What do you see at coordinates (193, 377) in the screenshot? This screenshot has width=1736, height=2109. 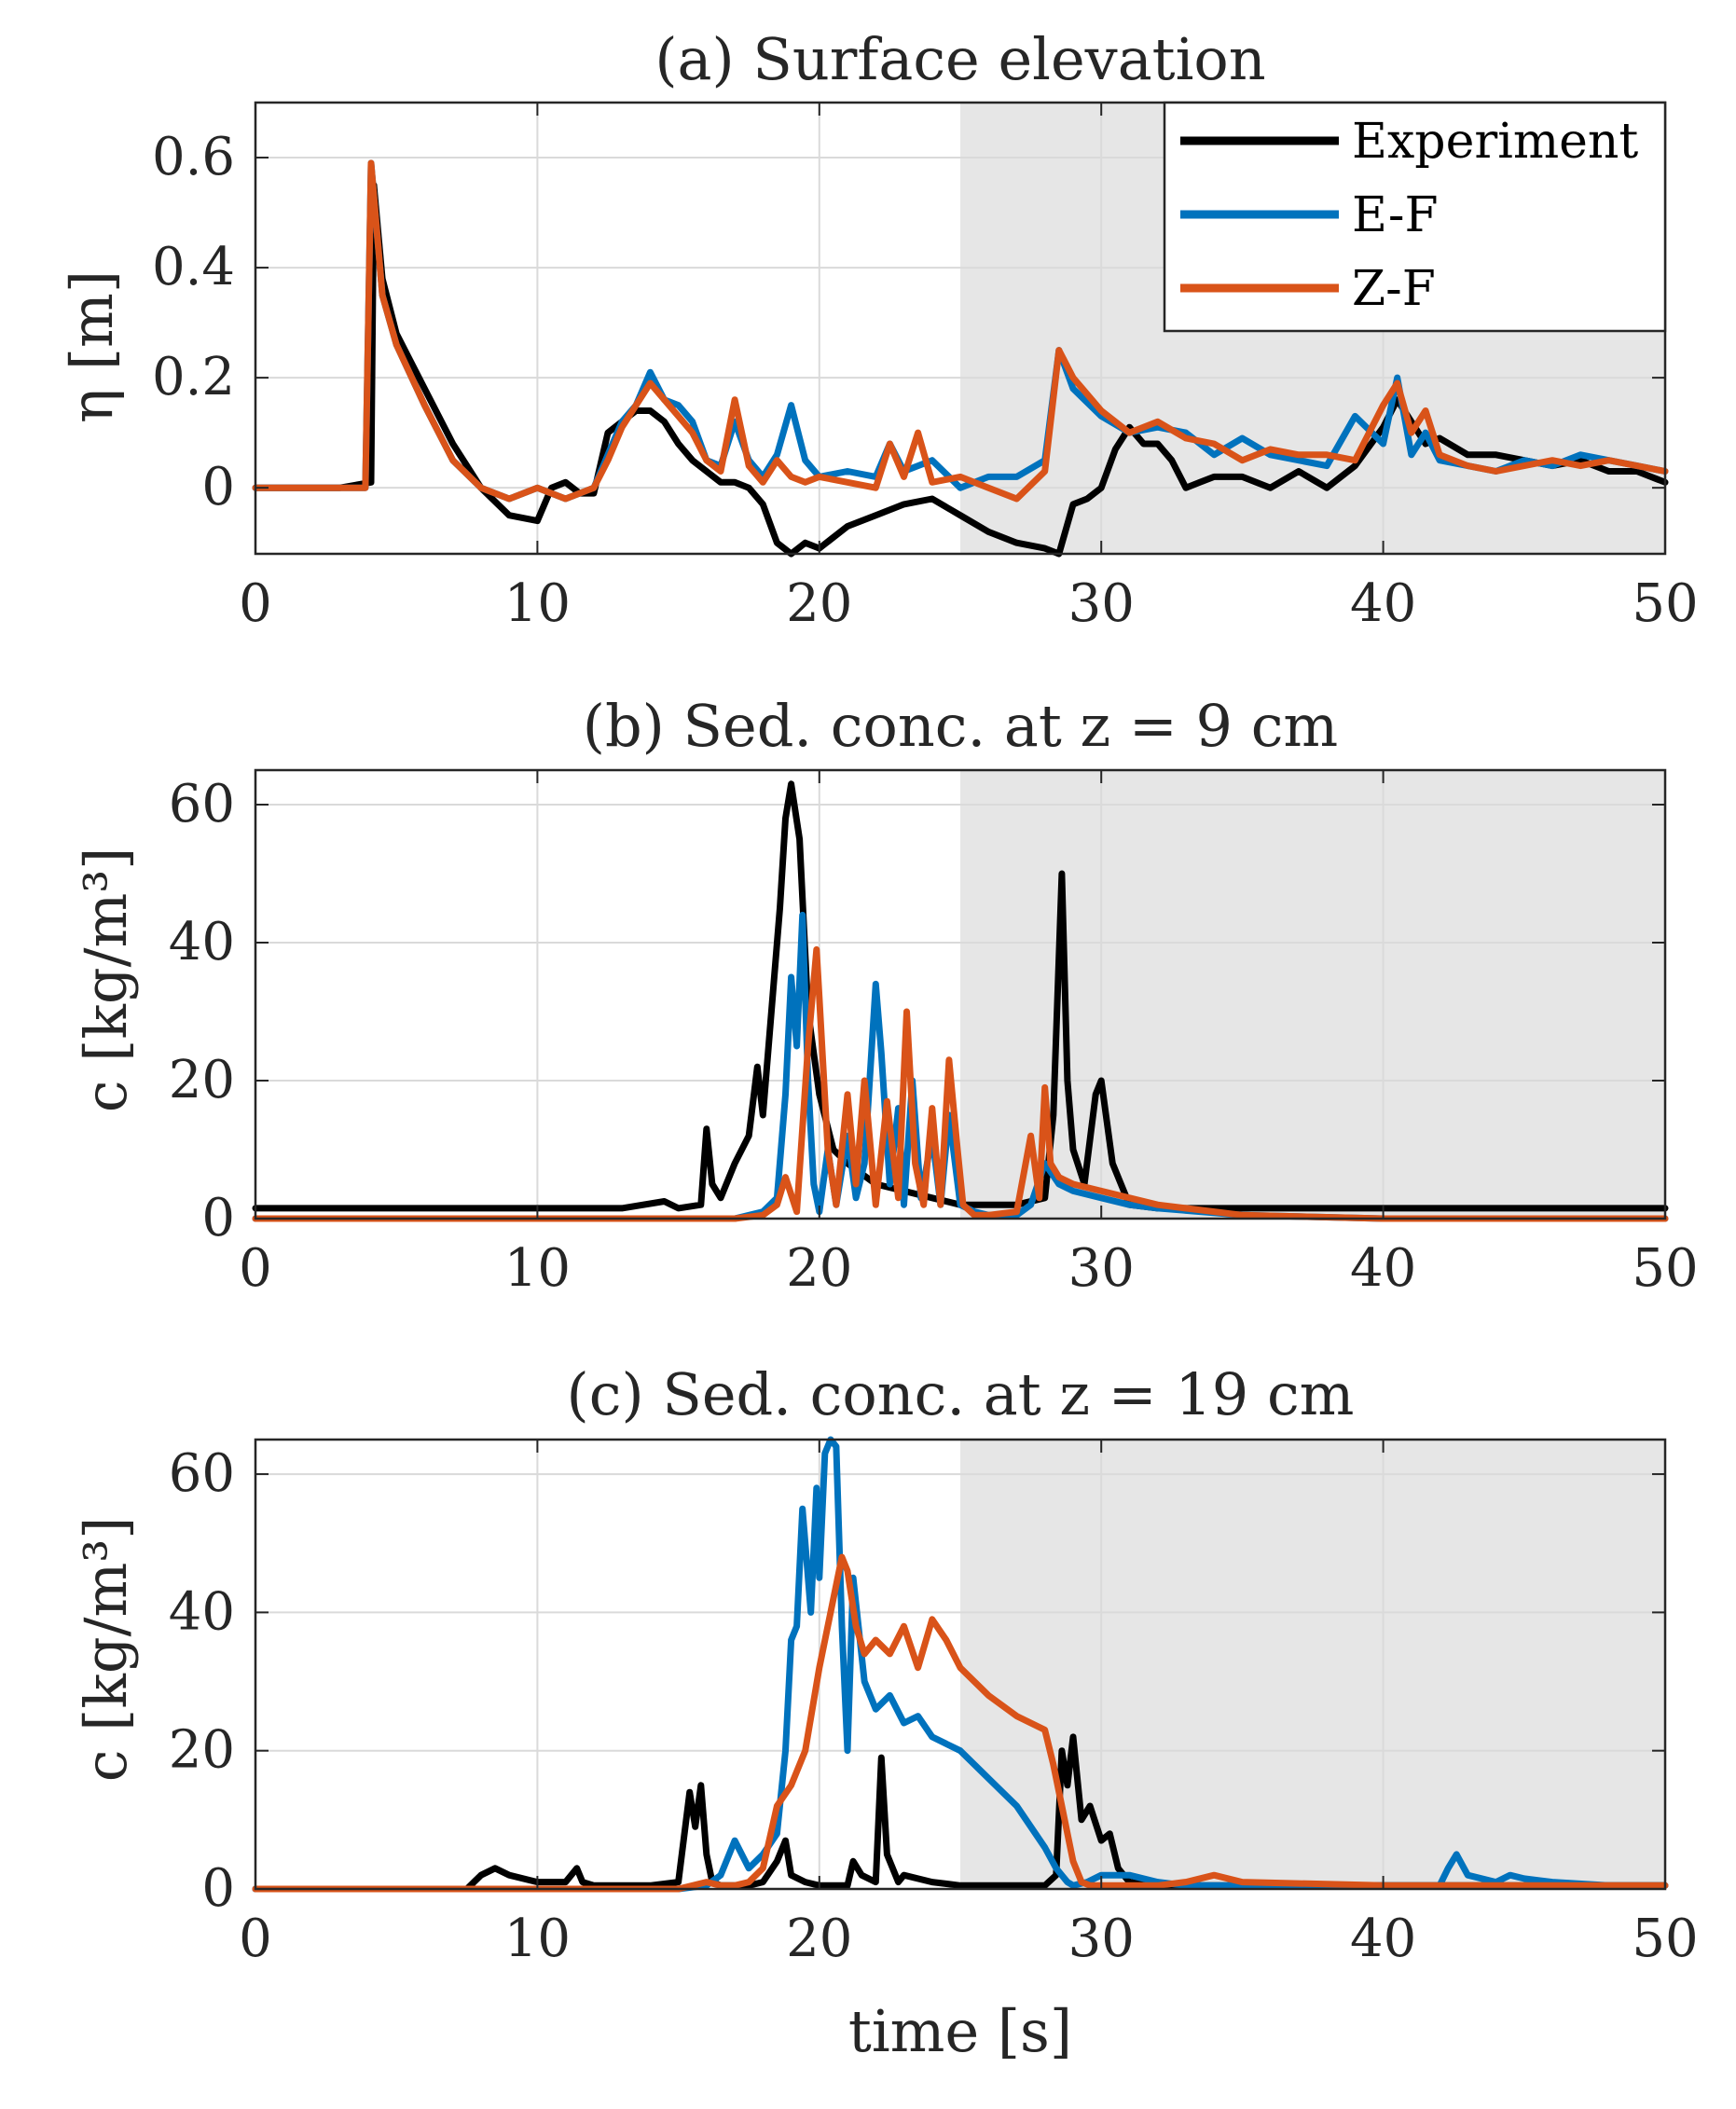 I see `y-tick-label: 0.2` at bounding box center [193, 377].